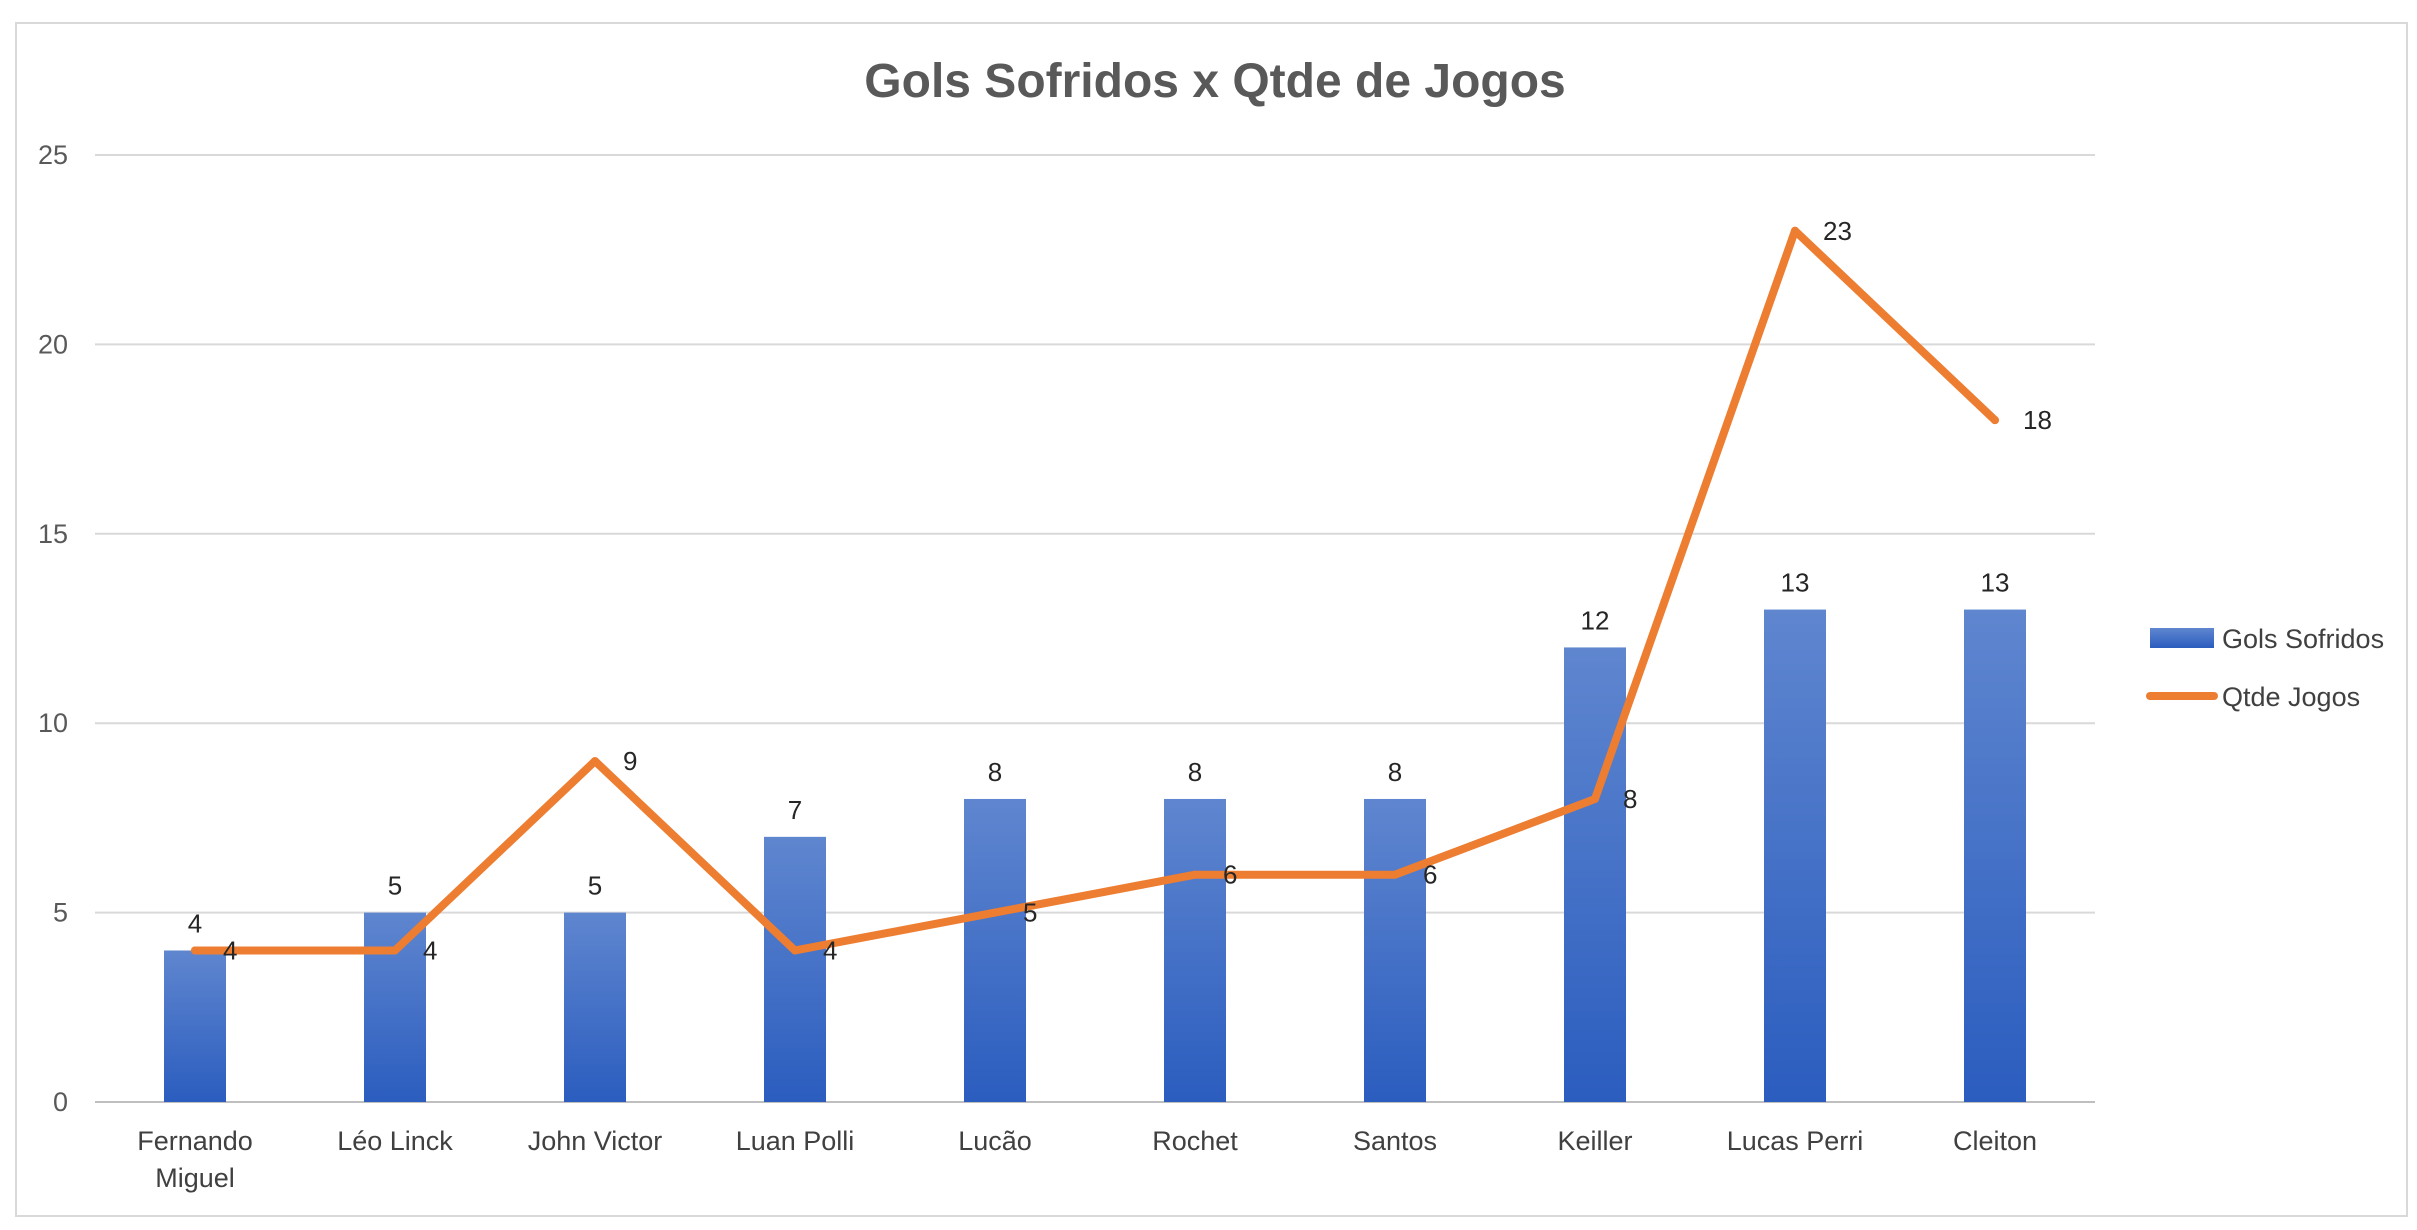 This screenshot has width=2417, height=1230. I want to click on legend-label: Qtde Jogos, so click(2291, 697).